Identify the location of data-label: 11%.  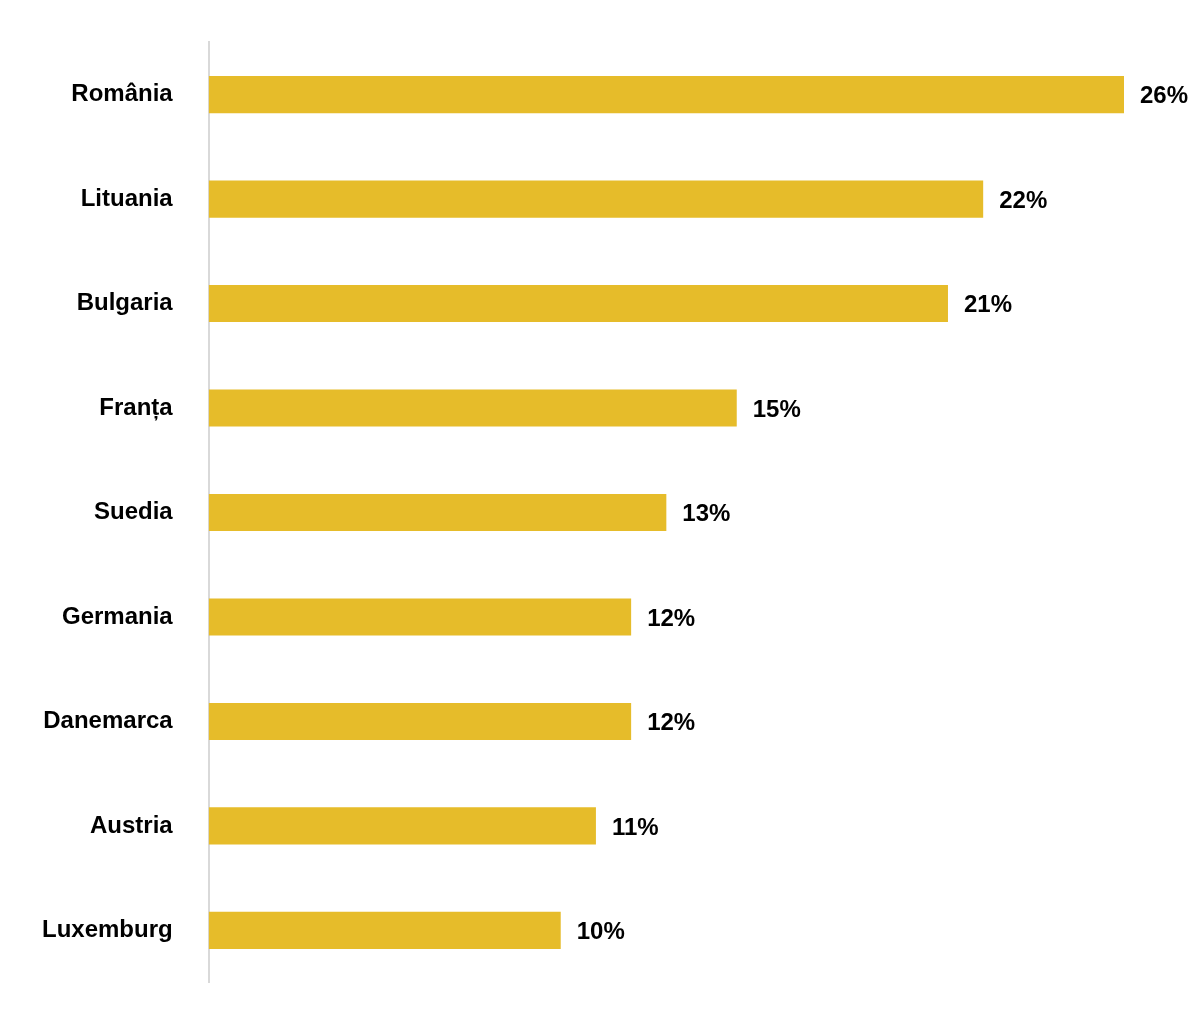
(635, 826).